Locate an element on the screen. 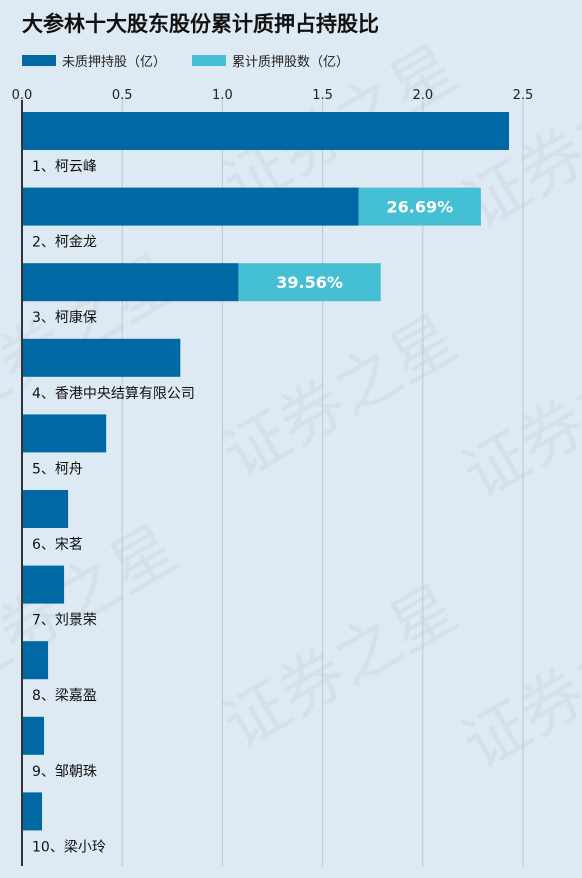  category-label: 6、宋茗 is located at coordinates (57, 545).